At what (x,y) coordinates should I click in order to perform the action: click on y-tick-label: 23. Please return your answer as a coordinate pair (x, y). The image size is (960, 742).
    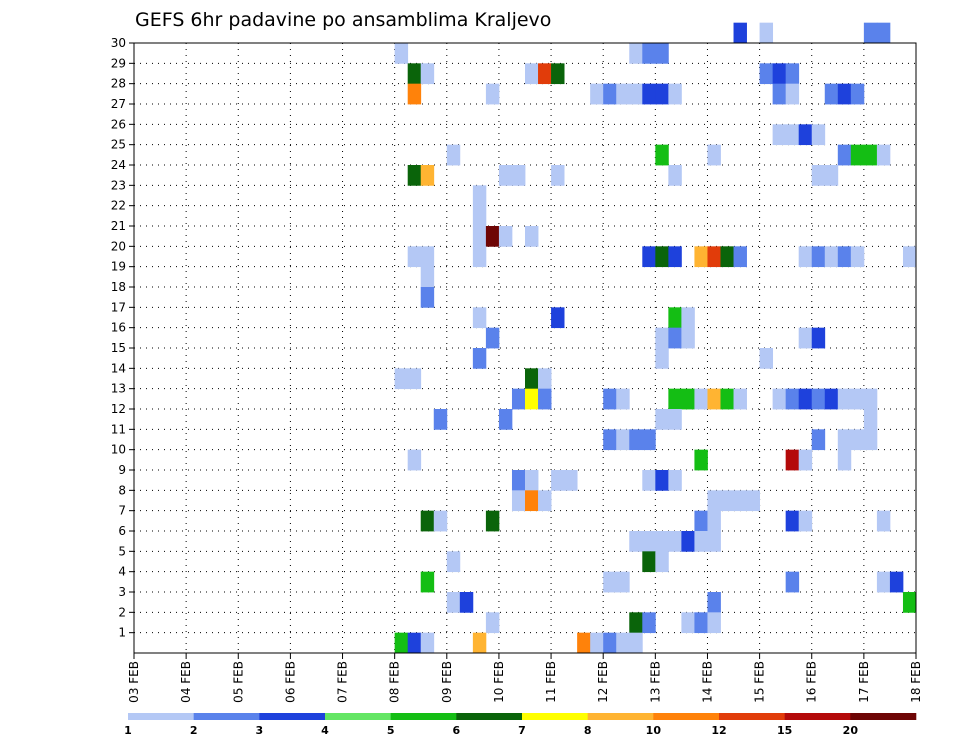
    Looking at the image, I should click on (118, 185).